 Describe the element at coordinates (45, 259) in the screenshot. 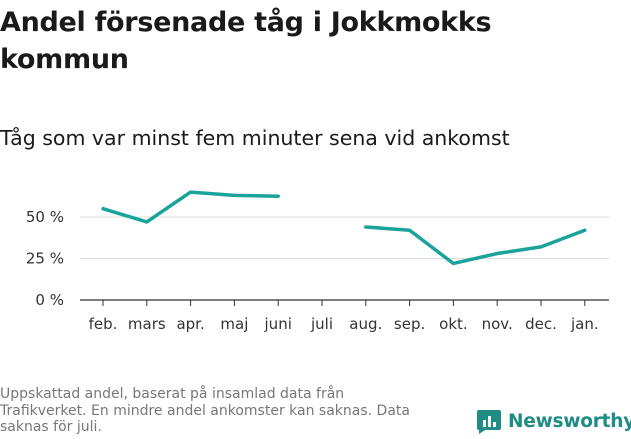

I see `y-tick-label: 25 %` at that location.